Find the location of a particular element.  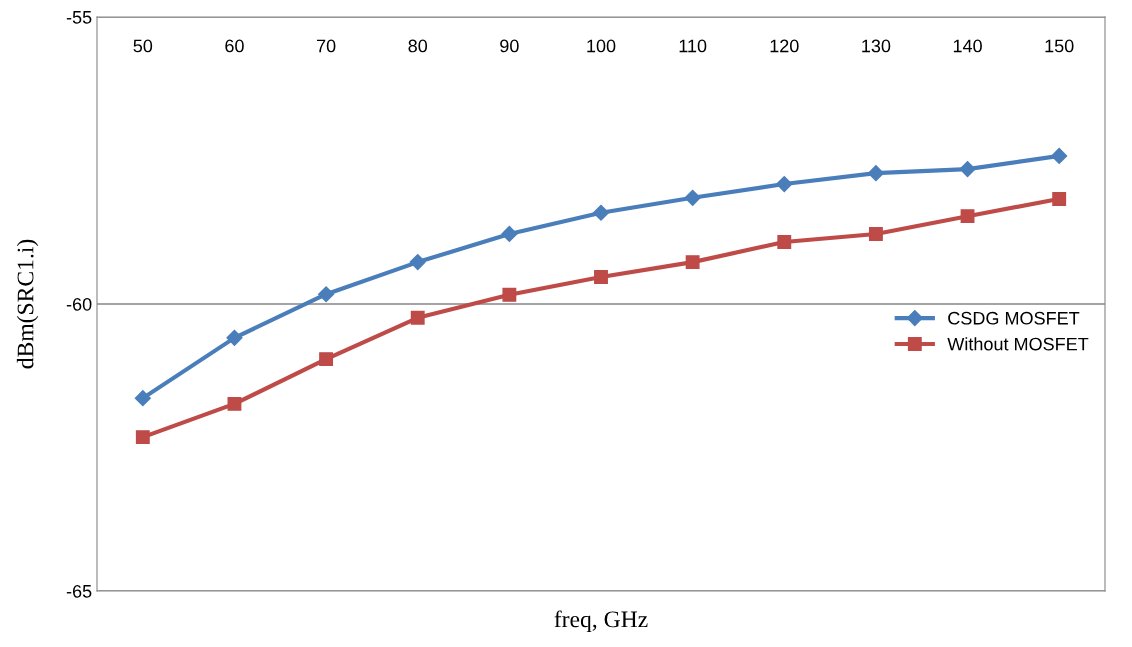

x-tick-label: 110 is located at coordinates (693, 46).